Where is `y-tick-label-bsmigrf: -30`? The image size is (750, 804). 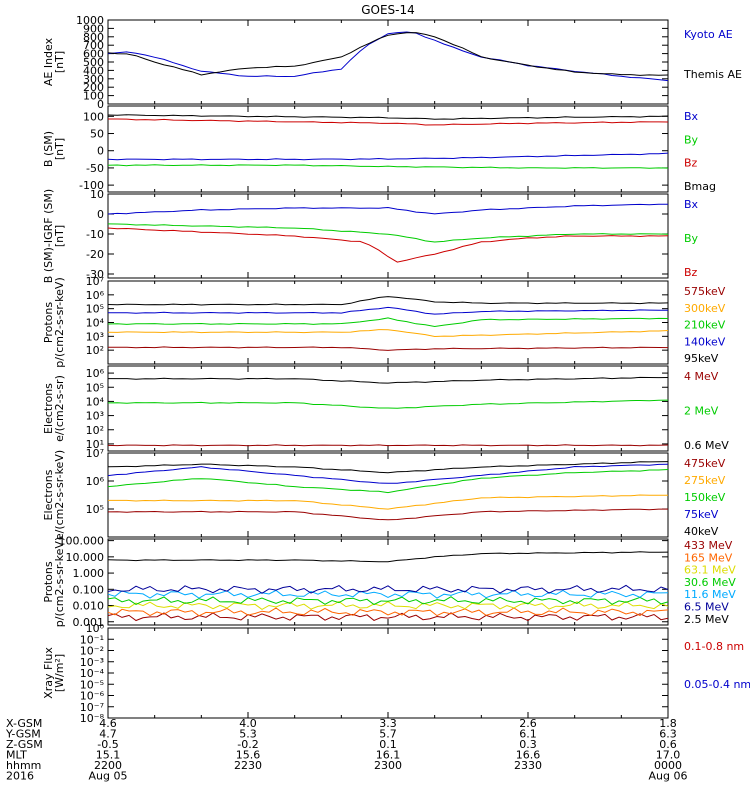
y-tick-label-bsmigrf: -30 is located at coordinates (95, 274).